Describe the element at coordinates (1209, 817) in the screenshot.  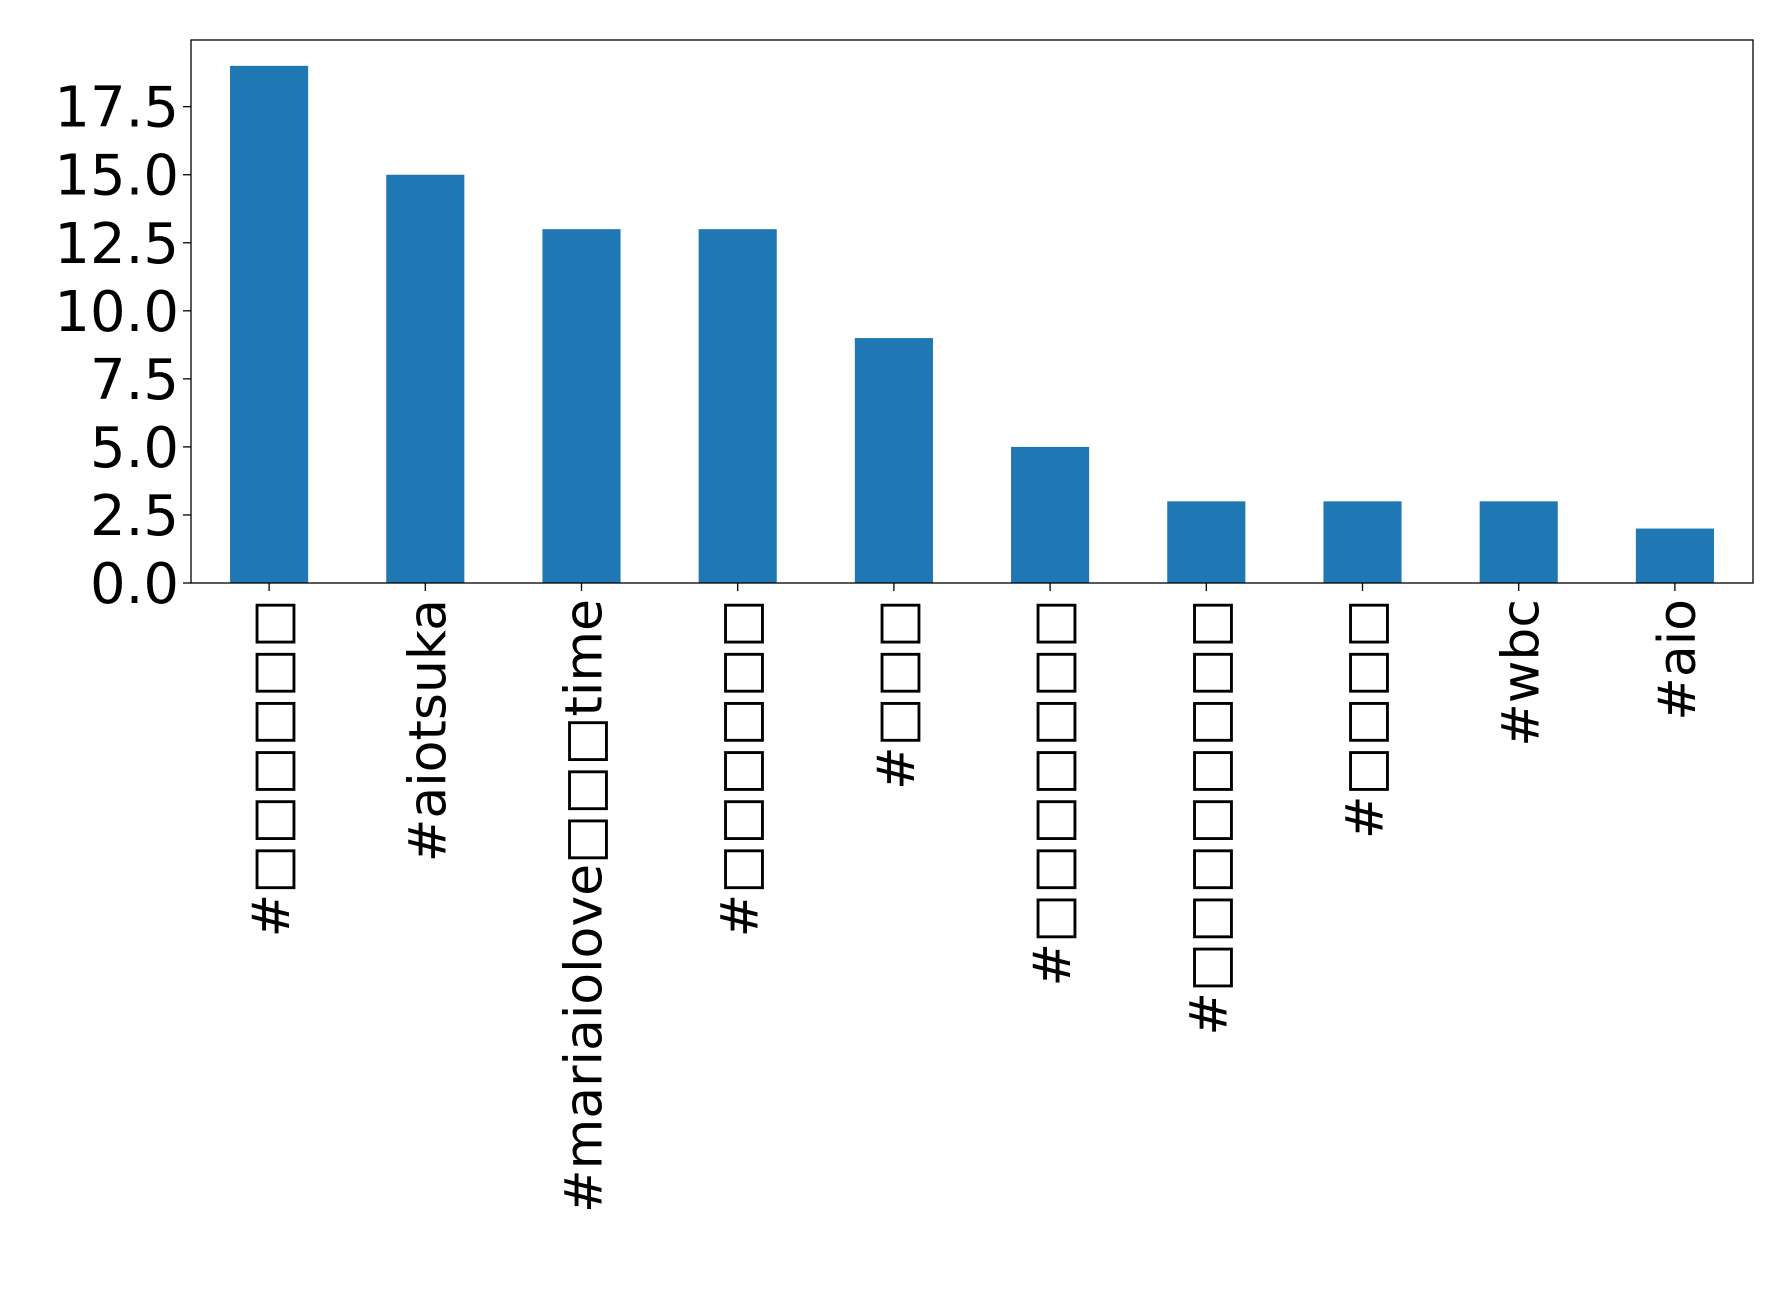
I see `x-tick-label-6: #□□□□□□□□` at that location.